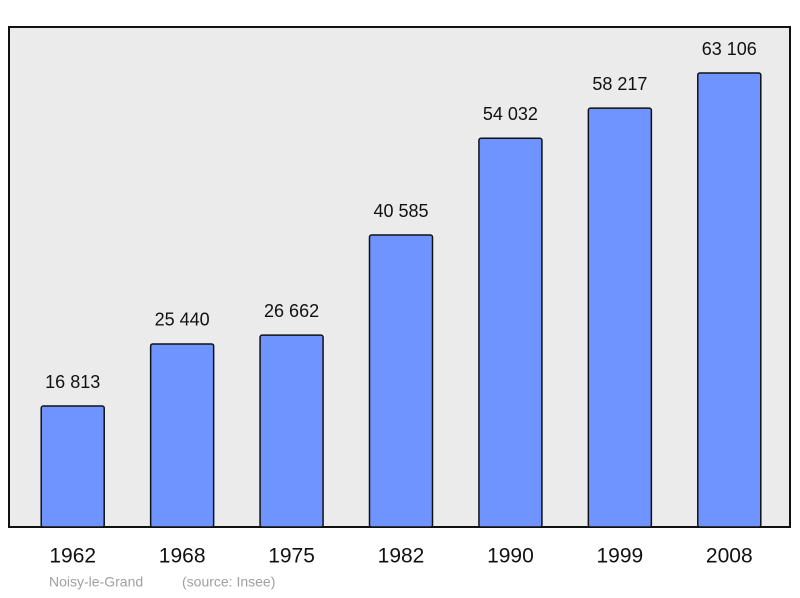 The image size is (800, 598). Describe the element at coordinates (510, 114) in the screenshot. I see `value-label: 54 032` at that location.